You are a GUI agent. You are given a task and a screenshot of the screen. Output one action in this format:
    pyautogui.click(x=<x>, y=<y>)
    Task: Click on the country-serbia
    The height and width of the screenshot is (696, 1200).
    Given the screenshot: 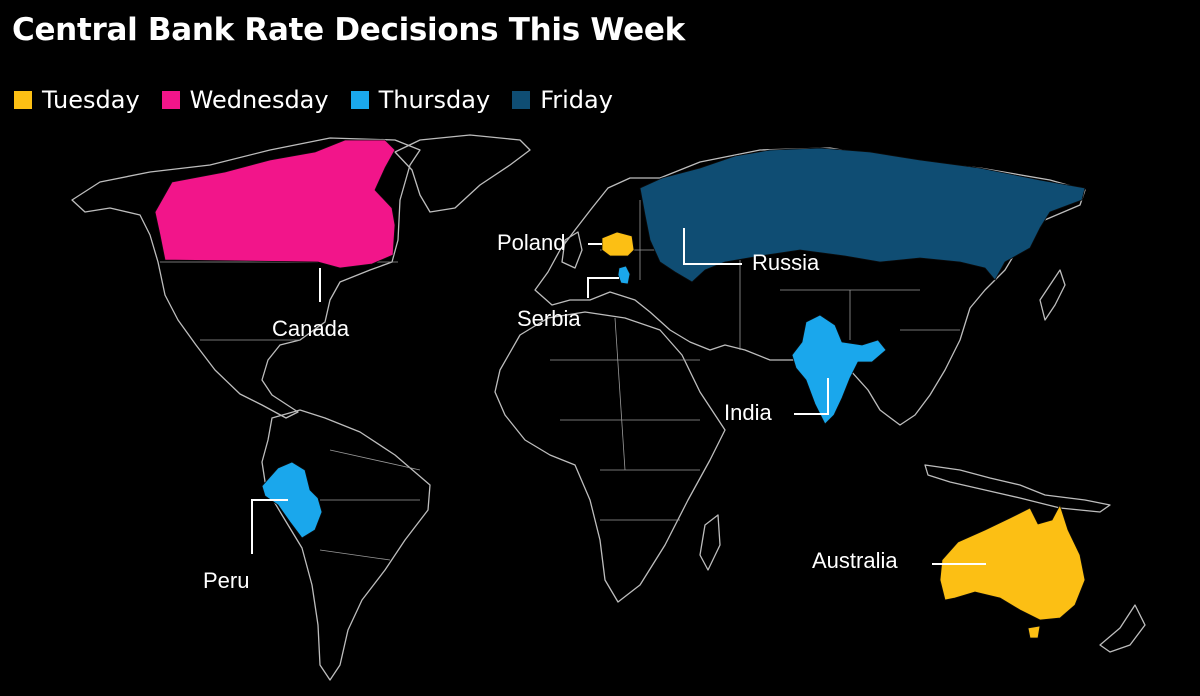 What is the action you would take?
    pyautogui.click(x=624, y=275)
    